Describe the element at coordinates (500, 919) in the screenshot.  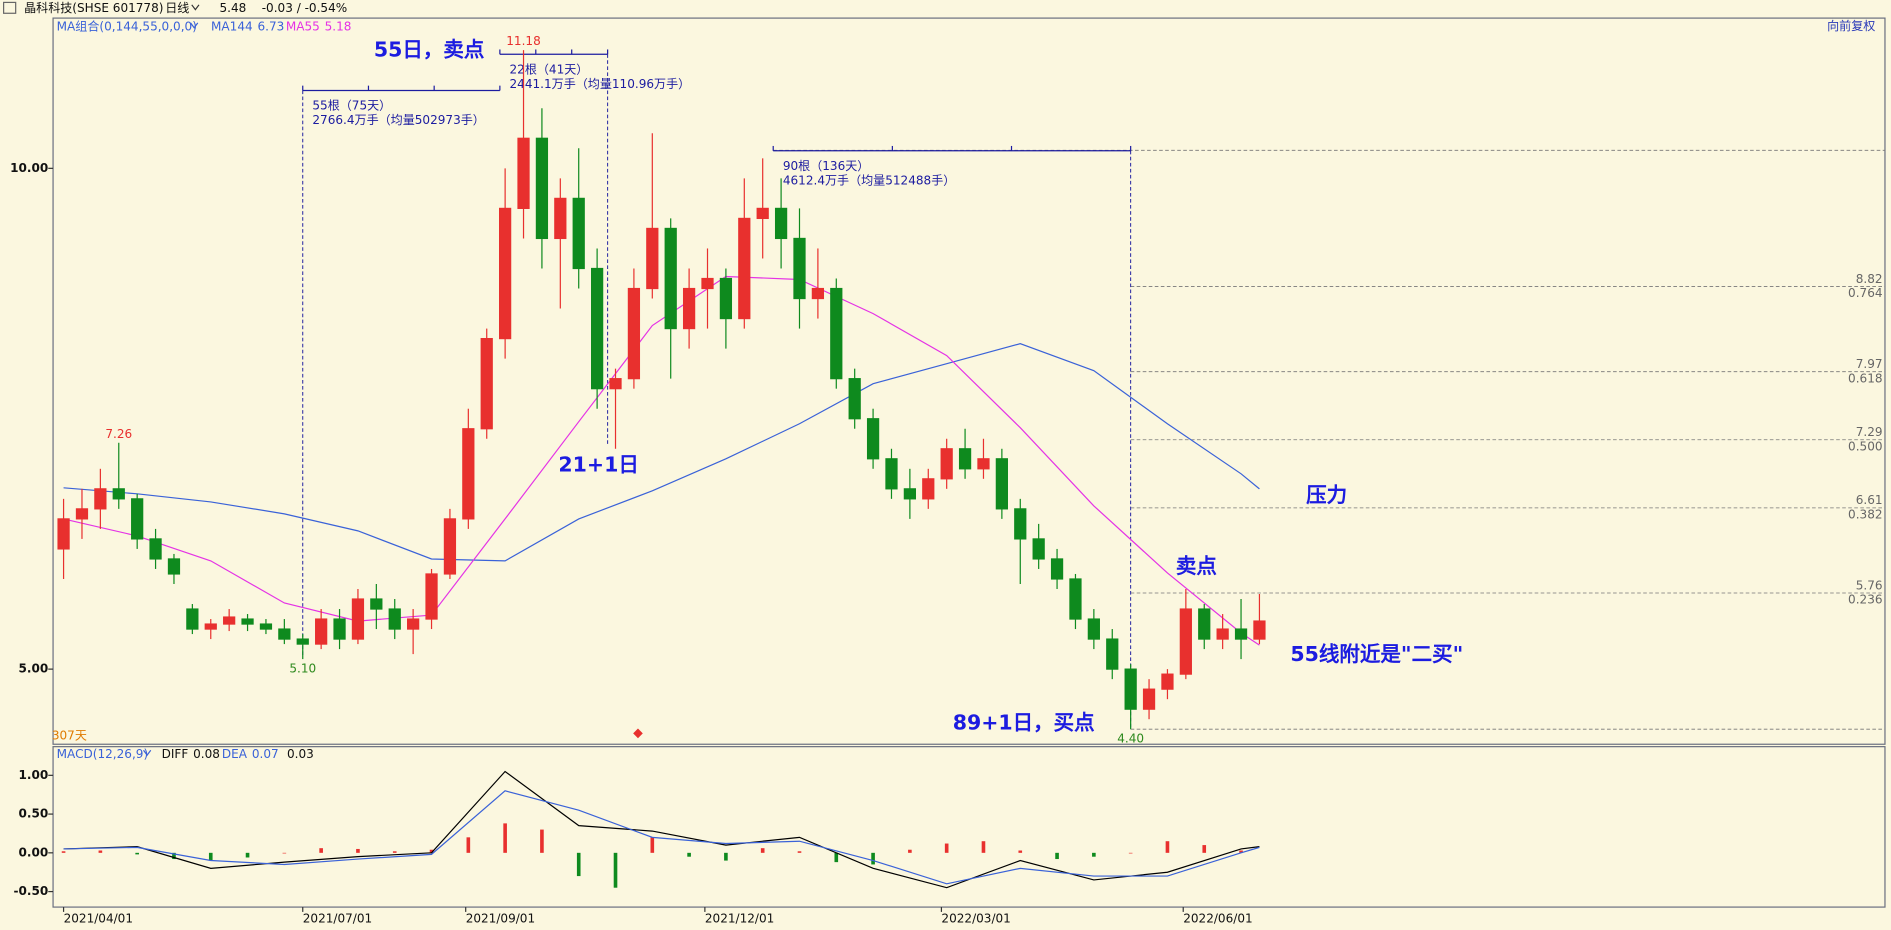
I see `x-tick-label: 2021/09/01` at that location.